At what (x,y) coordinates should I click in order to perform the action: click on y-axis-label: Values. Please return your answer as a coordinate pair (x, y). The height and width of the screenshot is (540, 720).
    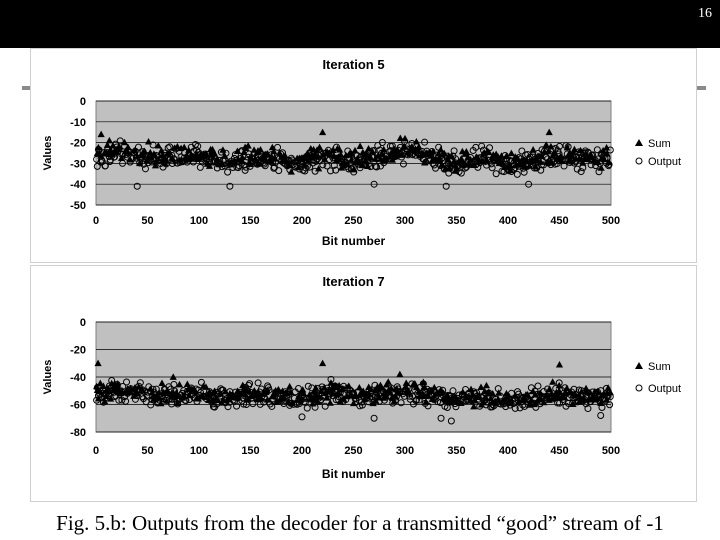
    Looking at the image, I should click on (48, 153).